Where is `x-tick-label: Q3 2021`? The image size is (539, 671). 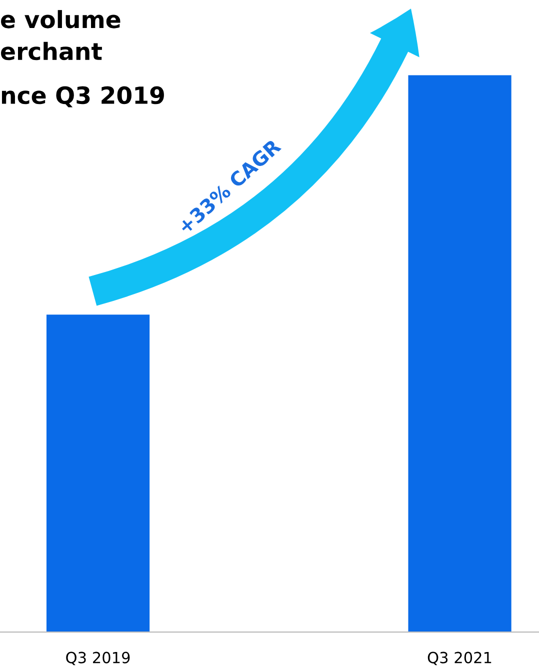
x-tick-label: Q3 2021 is located at coordinates (460, 659).